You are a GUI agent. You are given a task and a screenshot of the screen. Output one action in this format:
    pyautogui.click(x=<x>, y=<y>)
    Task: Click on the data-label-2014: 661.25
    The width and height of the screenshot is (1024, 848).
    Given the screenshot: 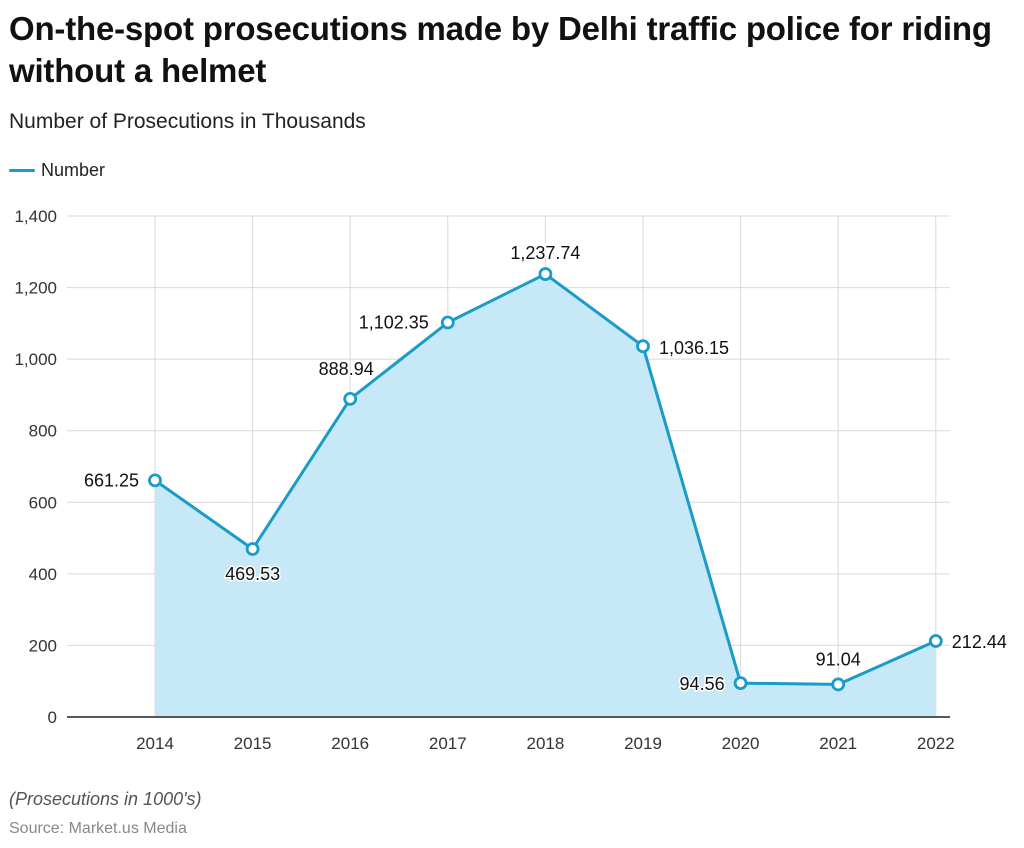 What is the action you would take?
    pyautogui.click(x=111, y=480)
    